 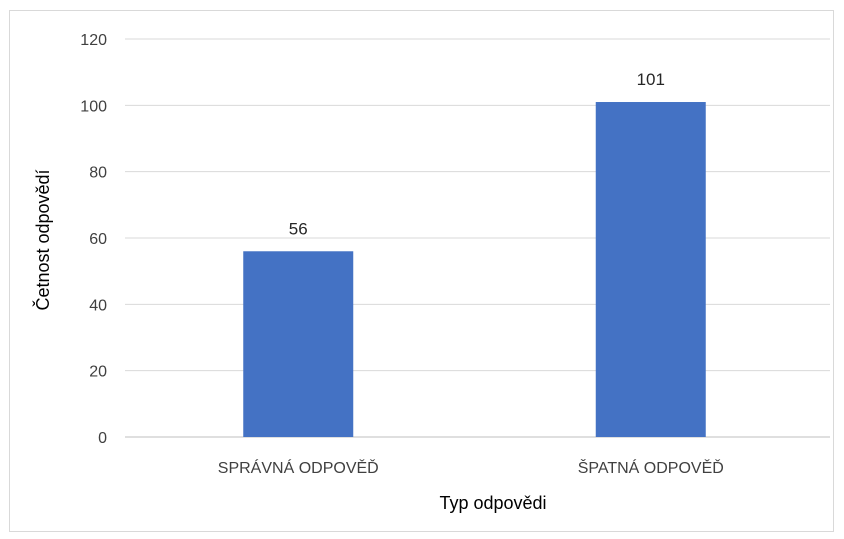 What do you see at coordinates (98, 372) in the screenshot?
I see `y-tick-label: 20` at bounding box center [98, 372].